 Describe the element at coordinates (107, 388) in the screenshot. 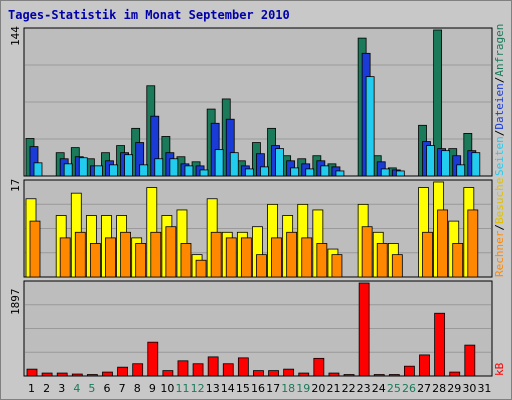

I see `x-tick-label: 6` at that location.